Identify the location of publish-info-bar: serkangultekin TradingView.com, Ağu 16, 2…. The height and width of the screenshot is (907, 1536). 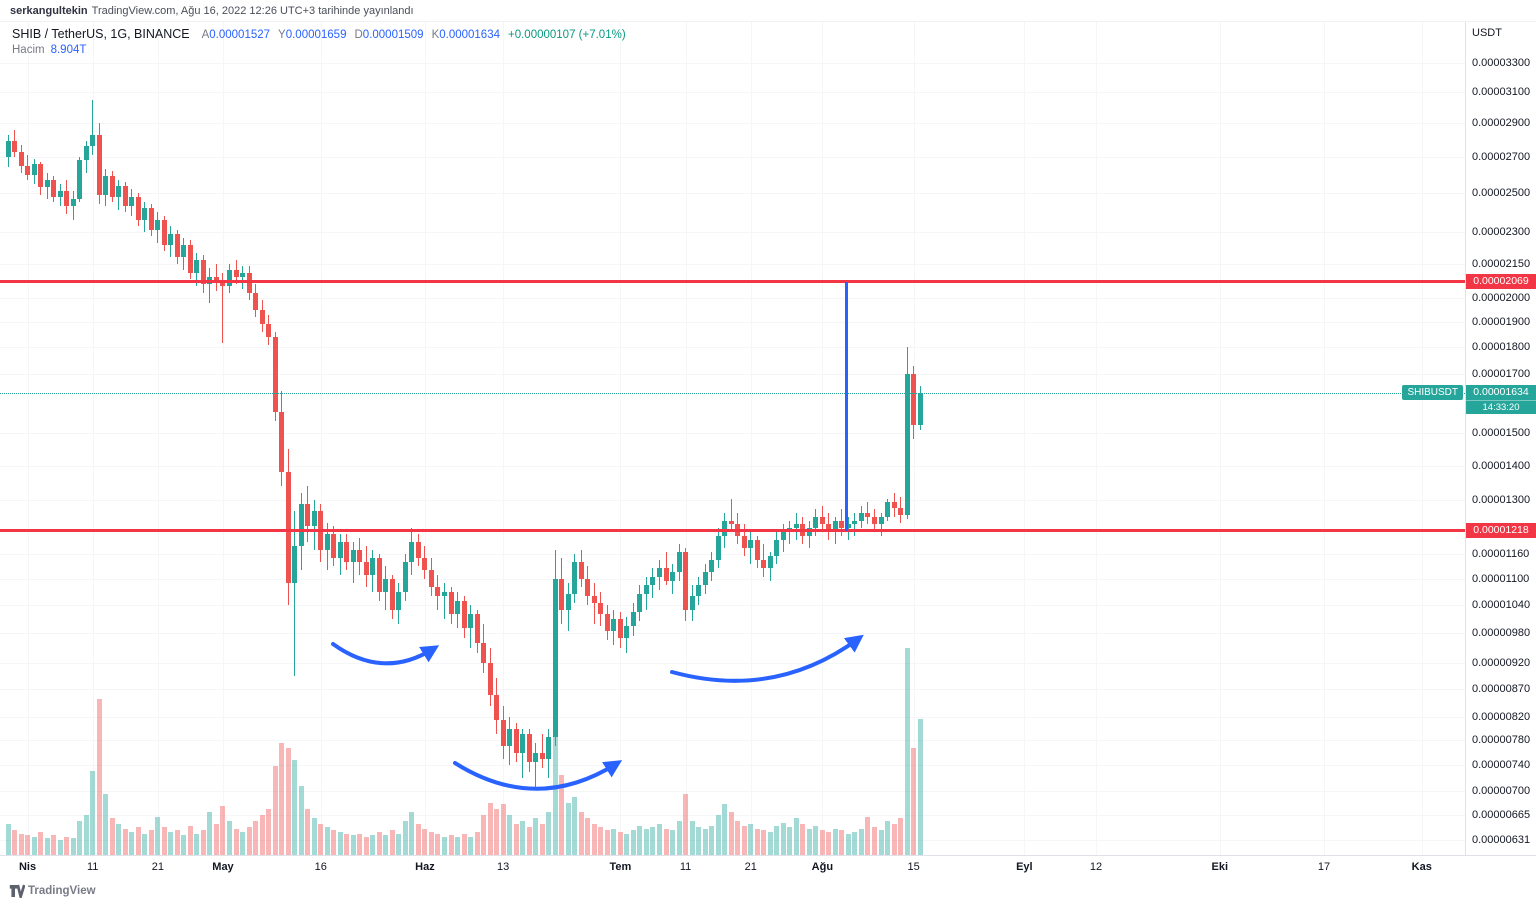
(768, 11).